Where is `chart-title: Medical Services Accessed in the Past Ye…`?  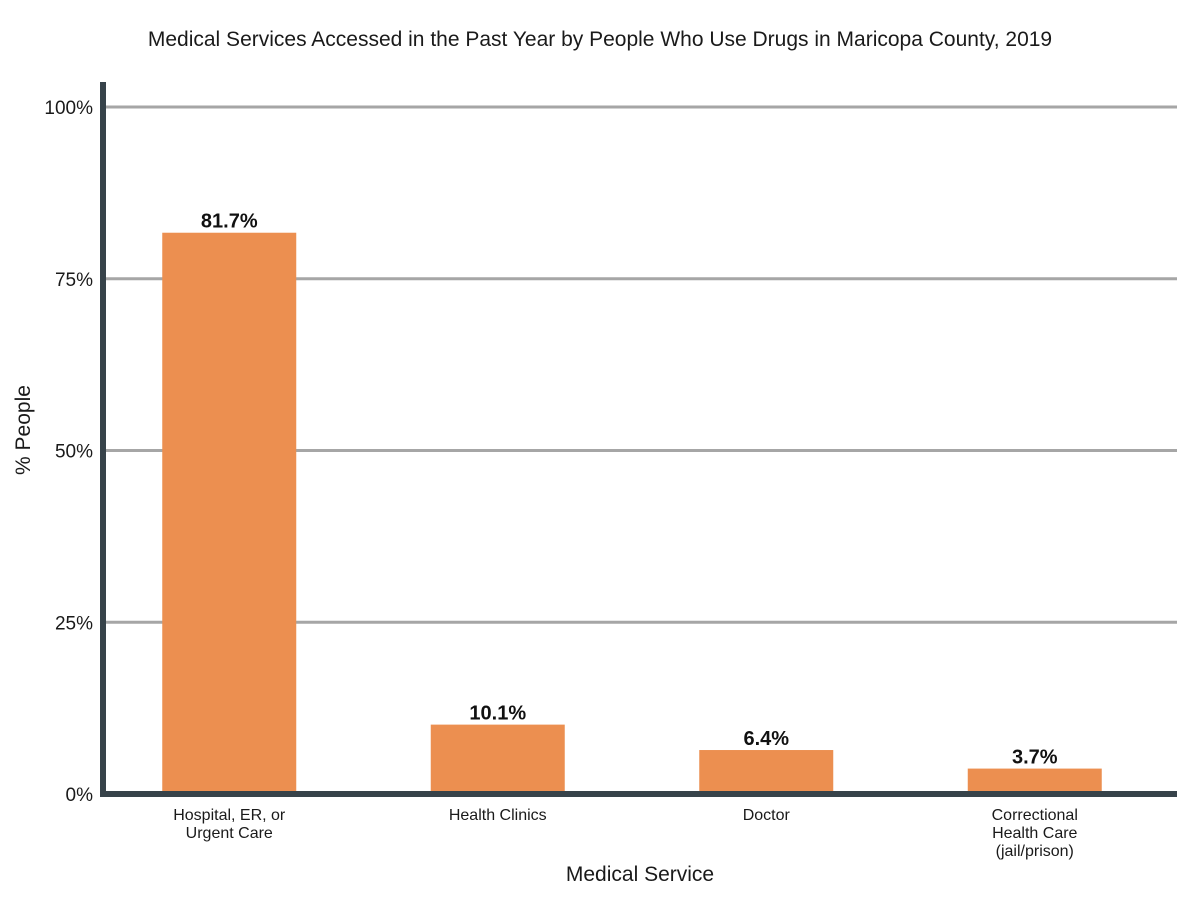
chart-title: Medical Services Accessed in the Past Ye… is located at coordinates (600, 39).